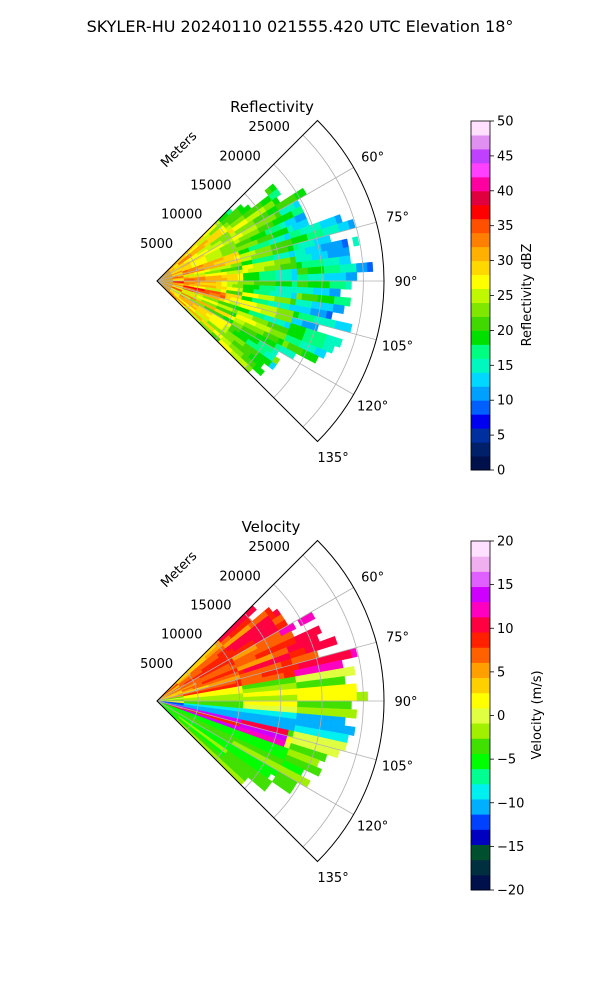 This screenshot has height=1000, width=600. What do you see at coordinates (239, 576) in the screenshot?
I see `radial-tick-label: 20000` at bounding box center [239, 576].